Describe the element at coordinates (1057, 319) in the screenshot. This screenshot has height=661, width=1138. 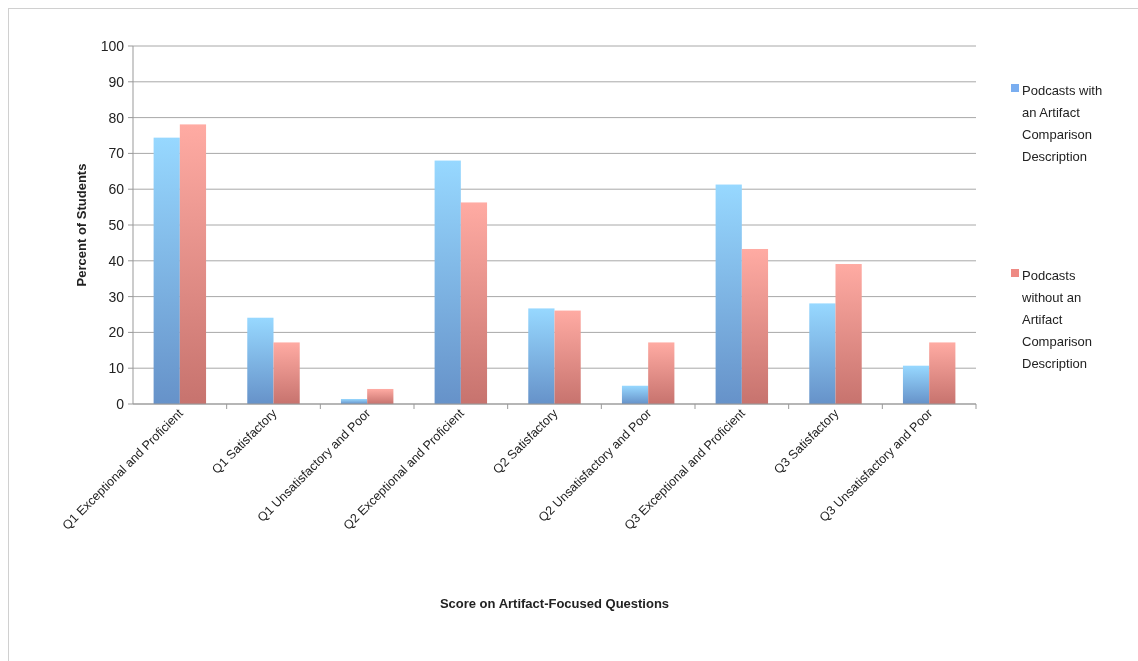
I see `legend-label: Podcasts without an Artifact Comparison Description` at that location.